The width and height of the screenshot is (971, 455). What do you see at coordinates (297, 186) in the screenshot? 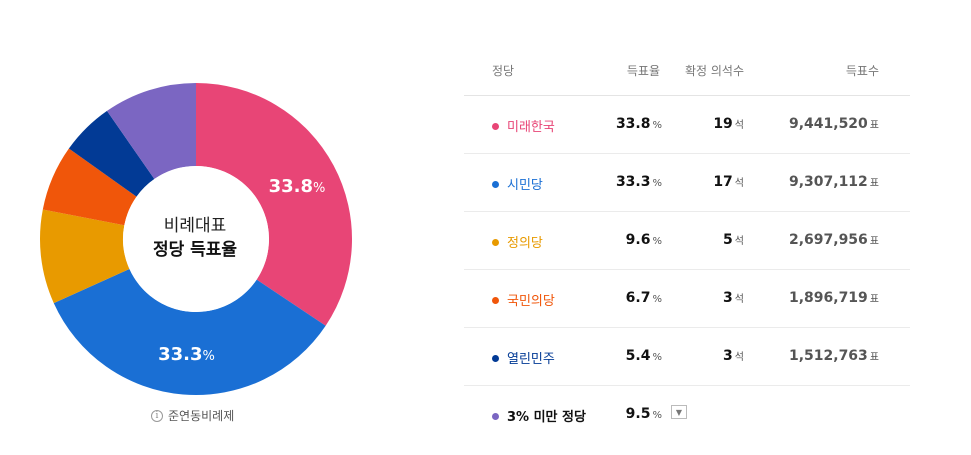
I see `slice-value-label: 33.8%` at bounding box center [297, 186].